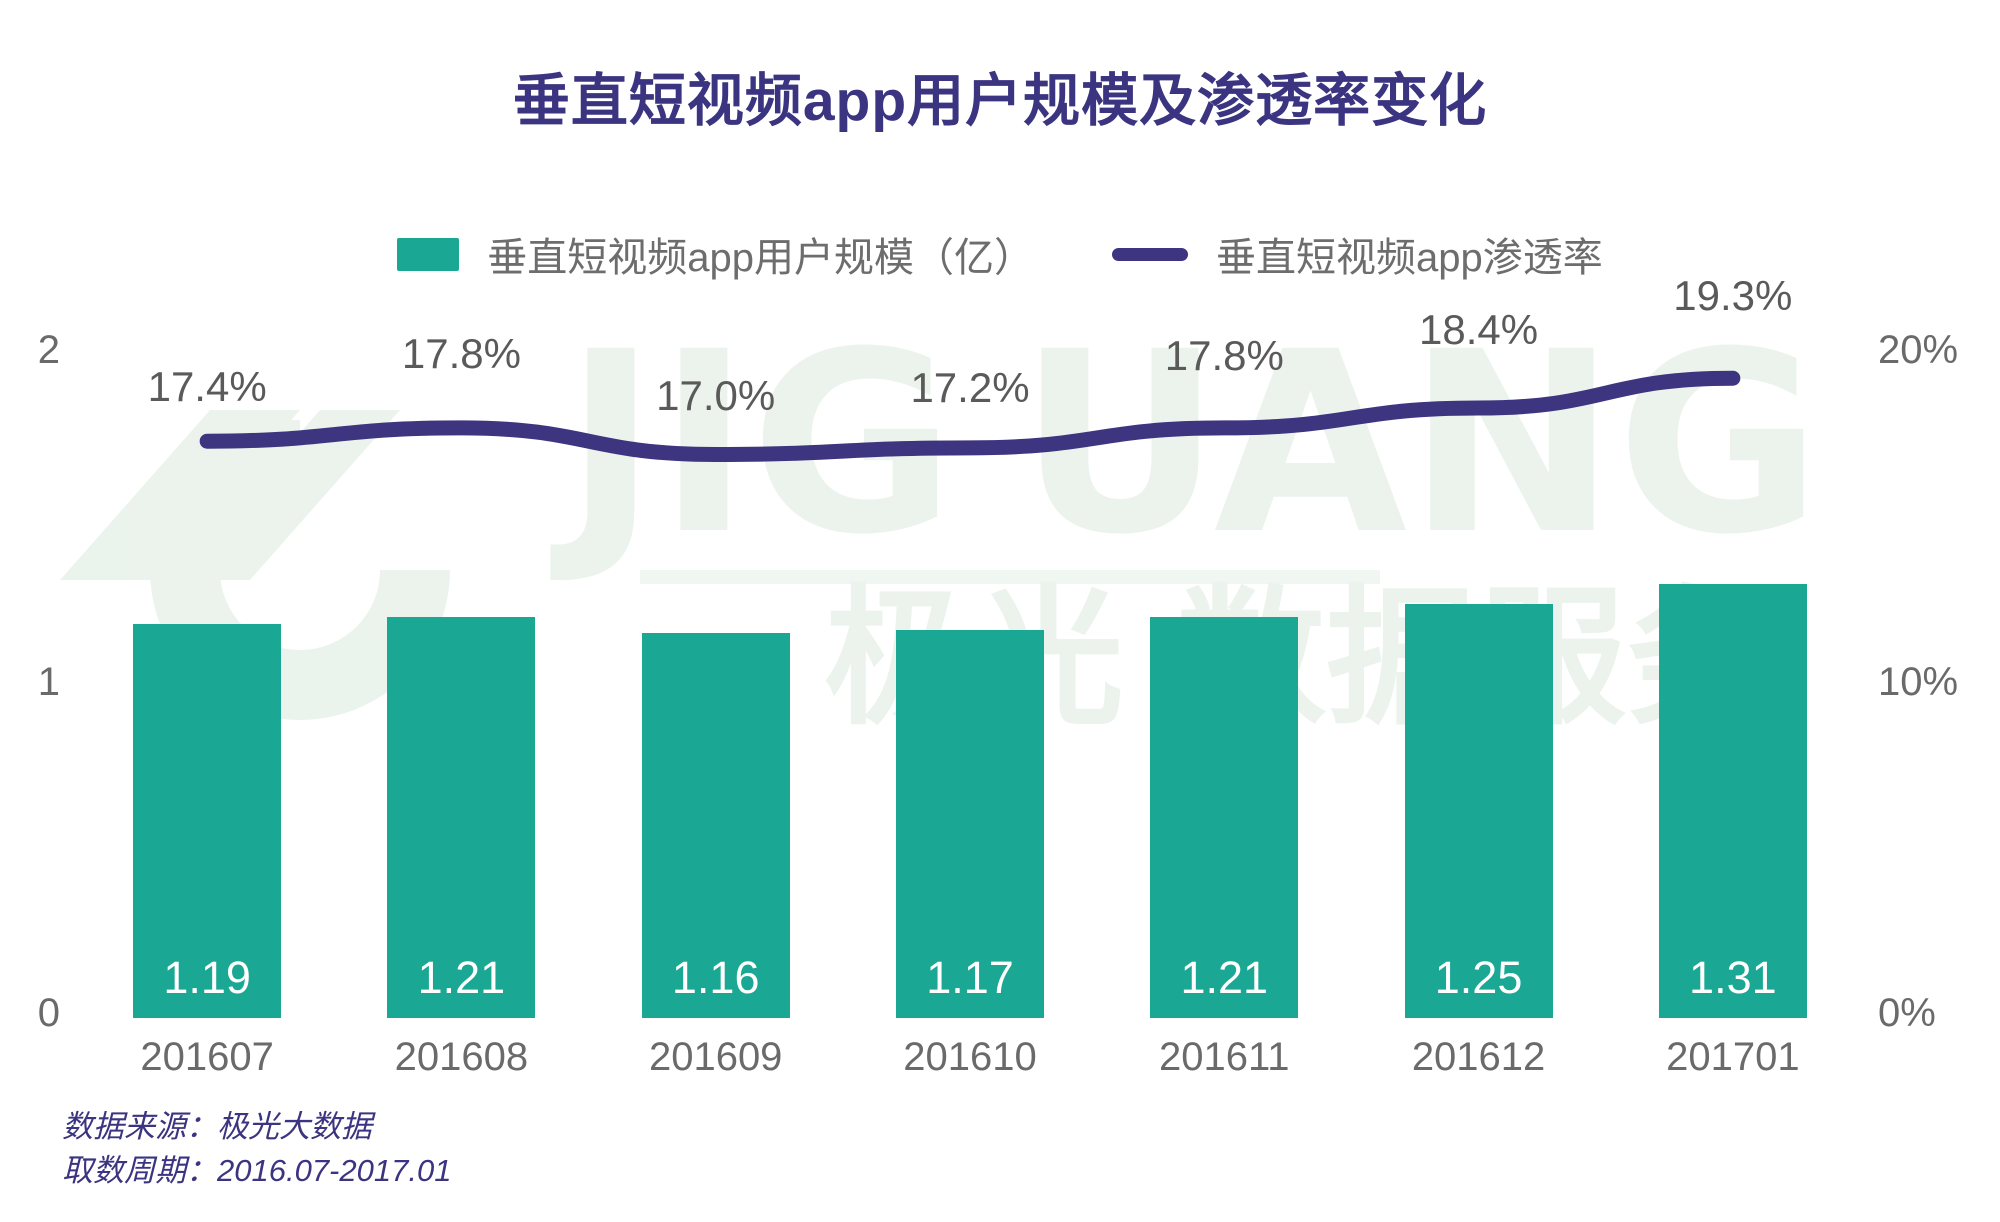 This screenshot has width=2000, height=1222. Describe the element at coordinates (1907, 1013) in the screenshot. I see `y-axis-right-tick: 0%` at that location.